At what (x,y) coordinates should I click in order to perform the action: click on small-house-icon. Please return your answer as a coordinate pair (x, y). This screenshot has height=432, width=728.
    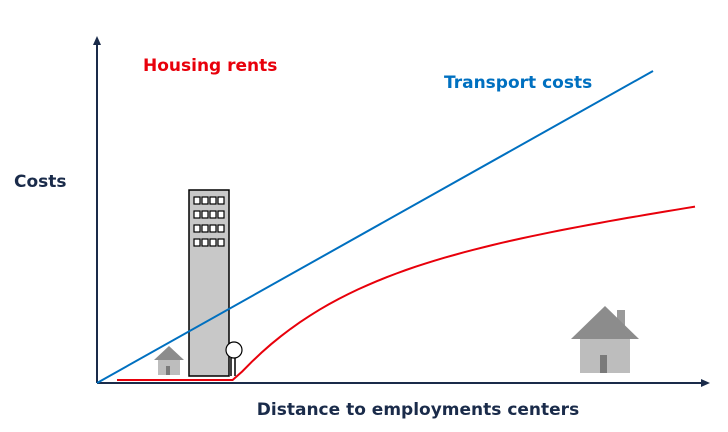
    Looking at the image, I should click on (169, 360).